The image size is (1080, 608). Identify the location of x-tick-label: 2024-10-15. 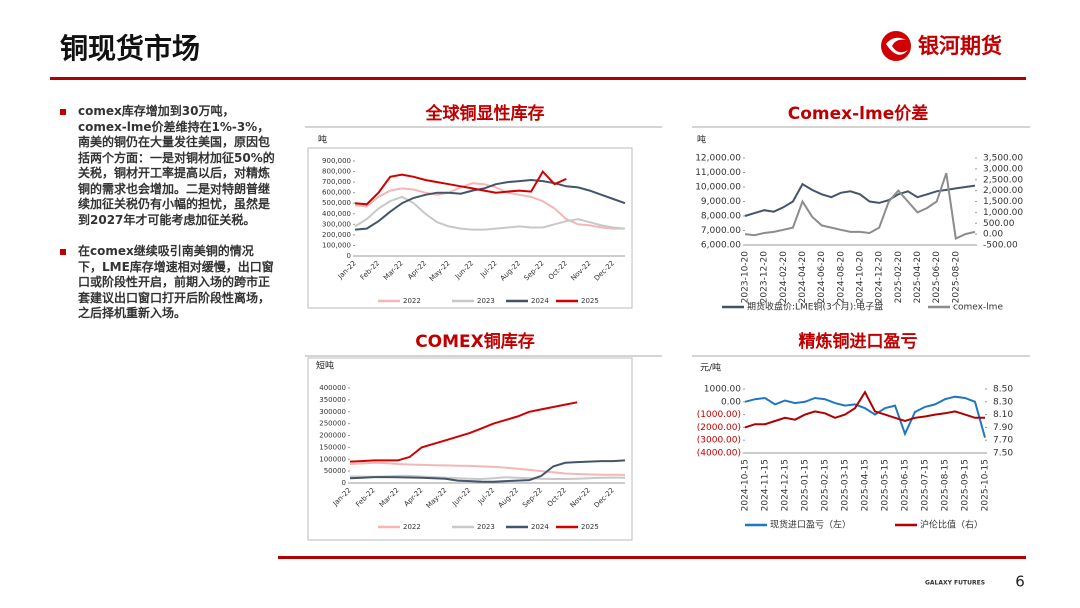
(746, 485).